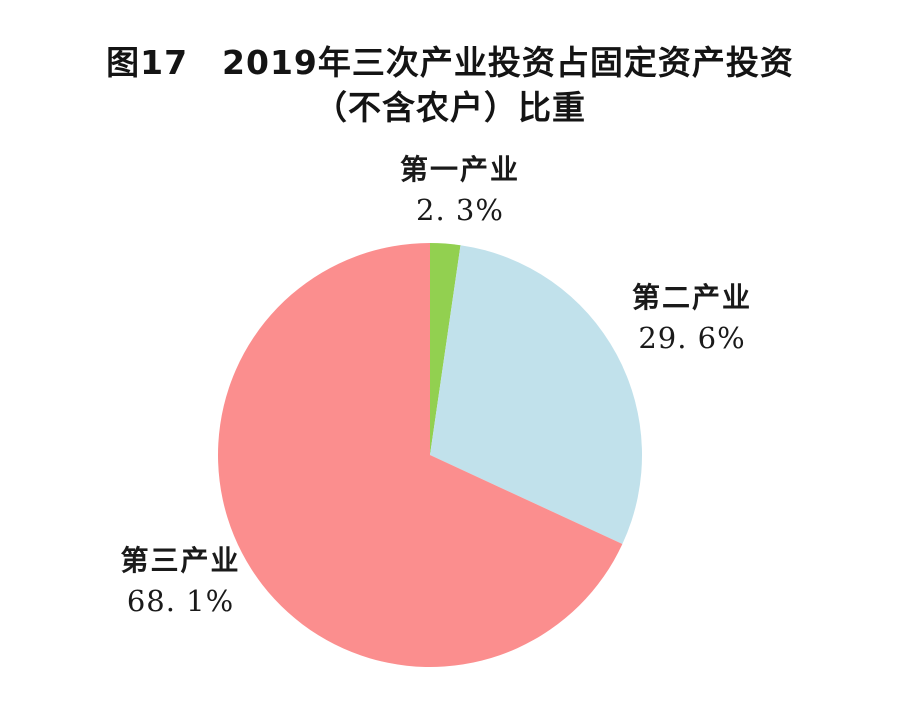  What do you see at coordinates (180, 560) in the screenshot?
I see `slice-label-tertiary-name: 第三产业` at bounding box center [180, 560].